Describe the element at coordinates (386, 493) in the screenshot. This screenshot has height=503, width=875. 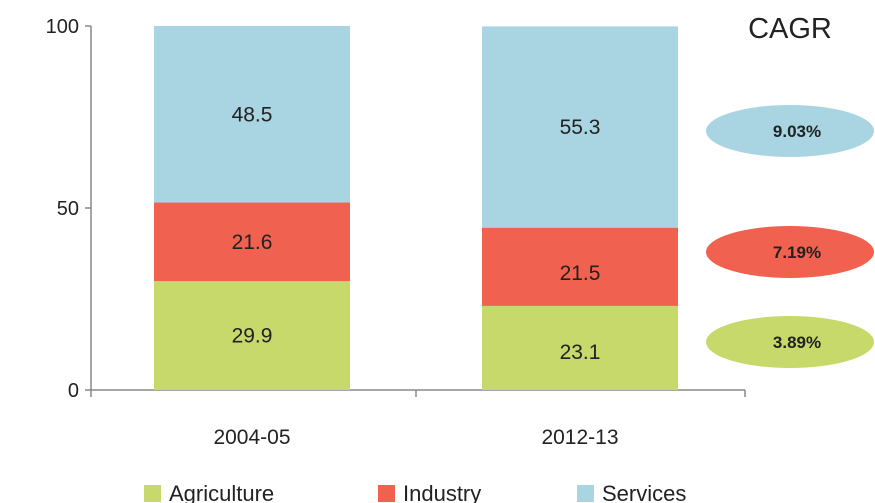
I see `legend-swatch-industry` at that location.